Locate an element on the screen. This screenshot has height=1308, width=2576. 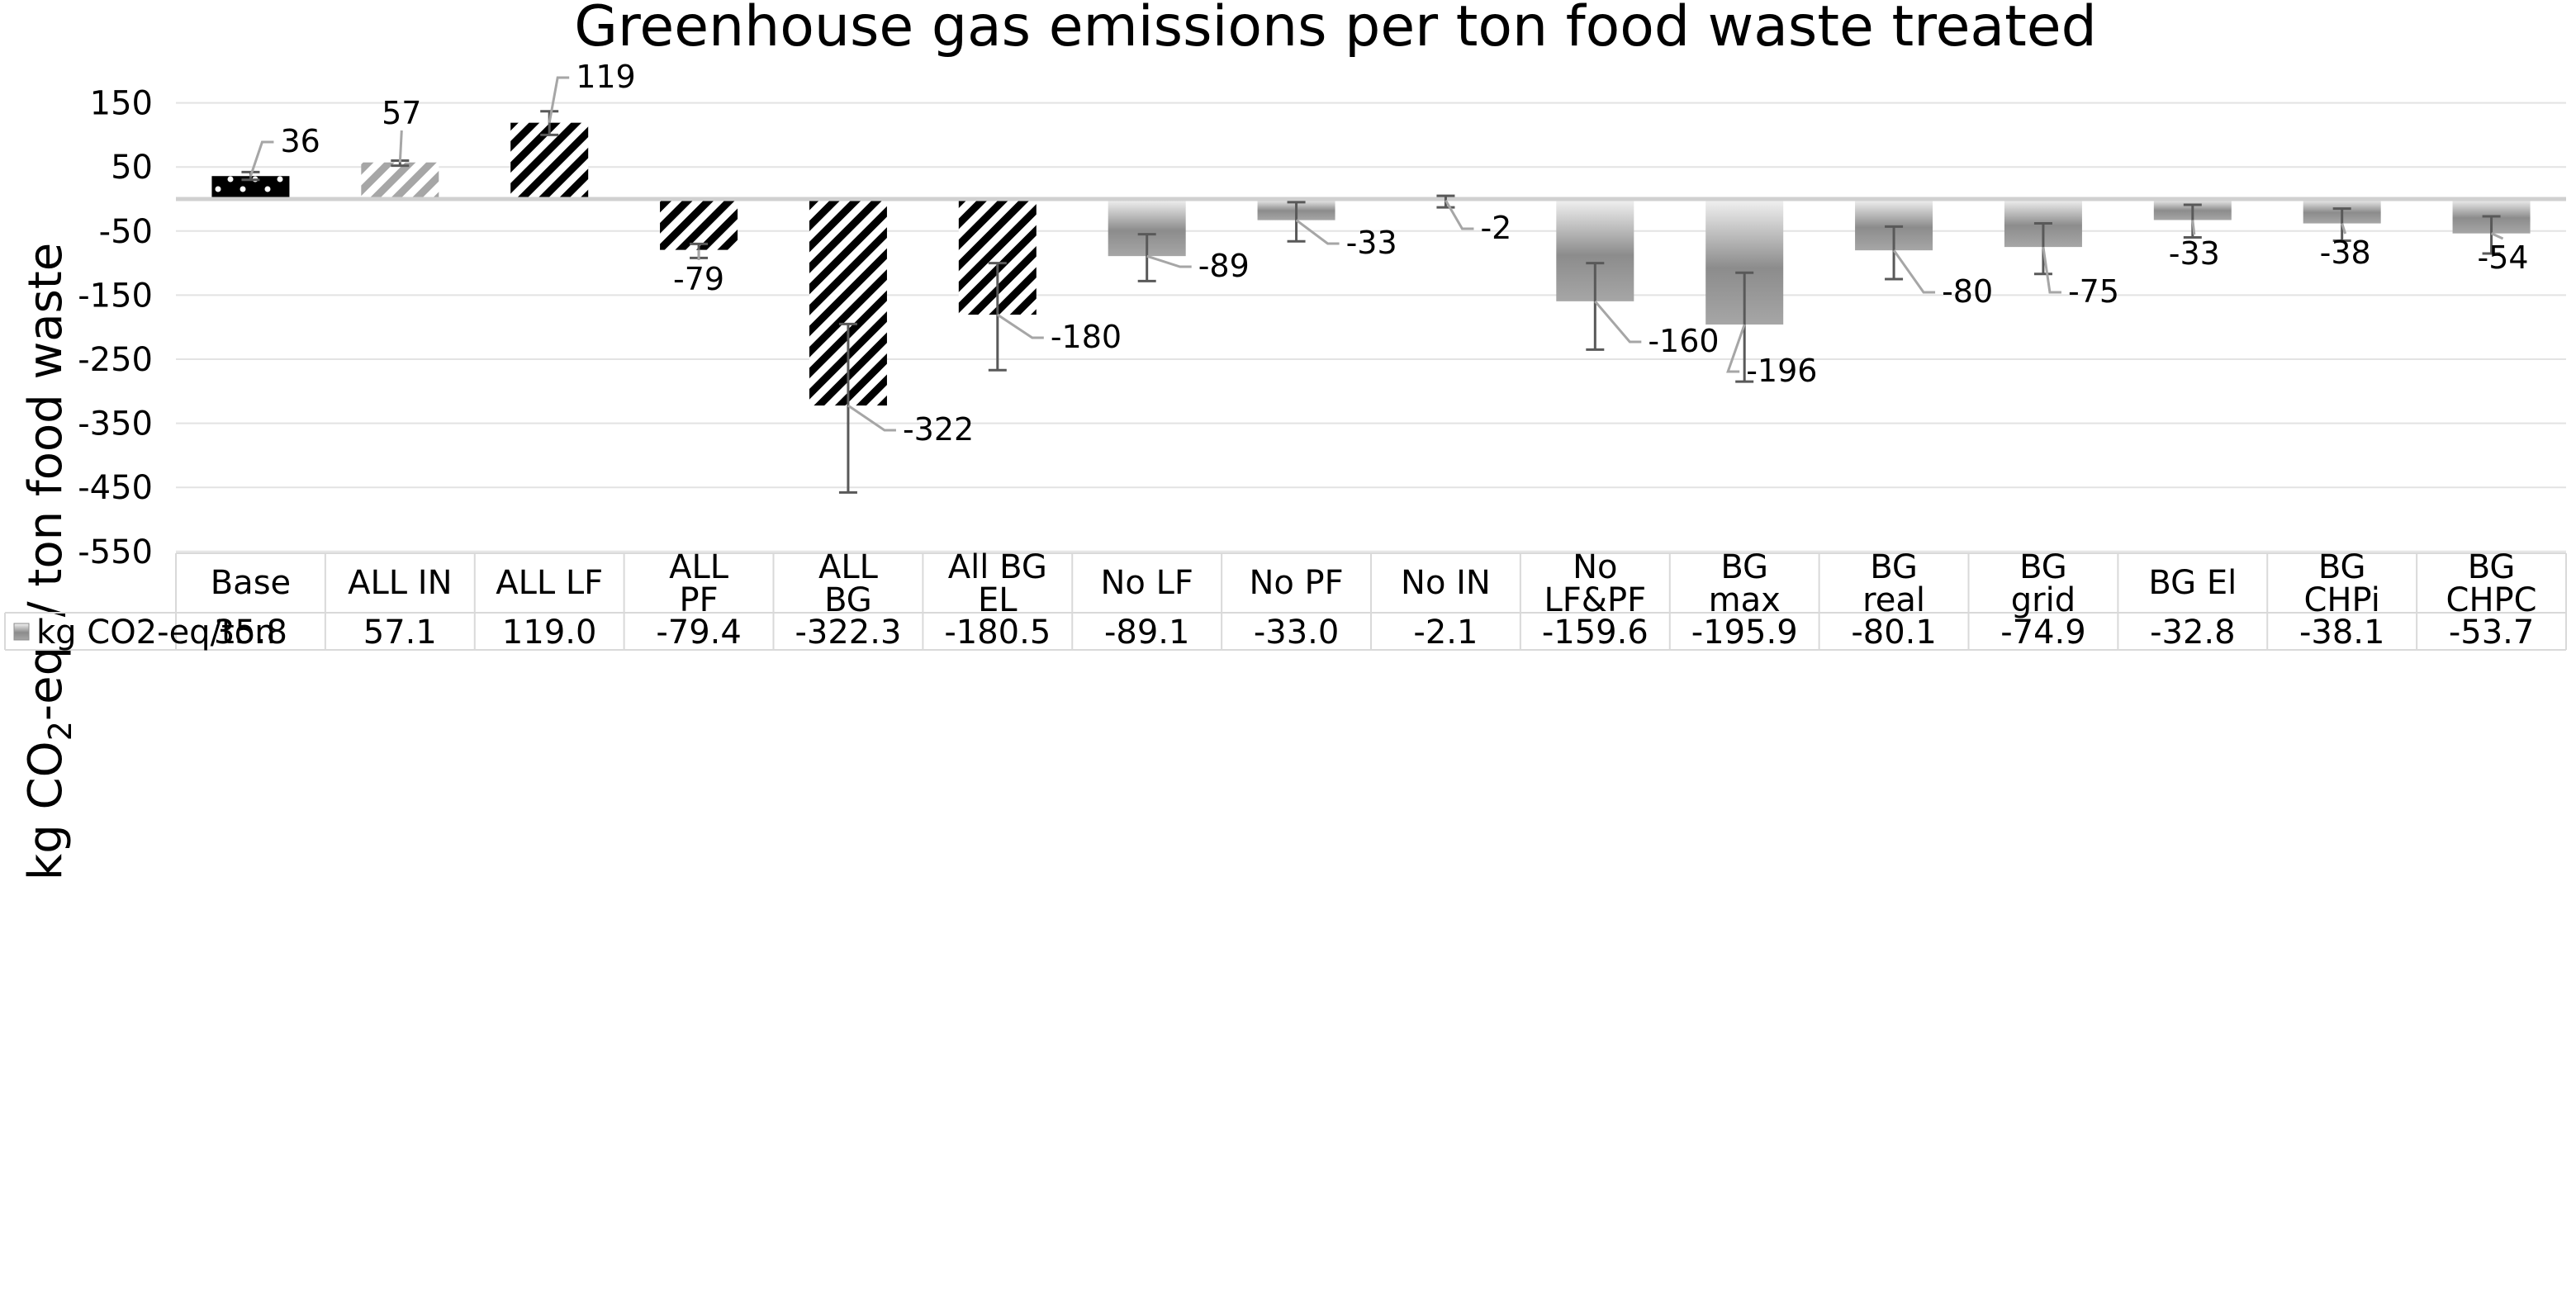
category-label: No IN is located at coordinates (1446, 583).